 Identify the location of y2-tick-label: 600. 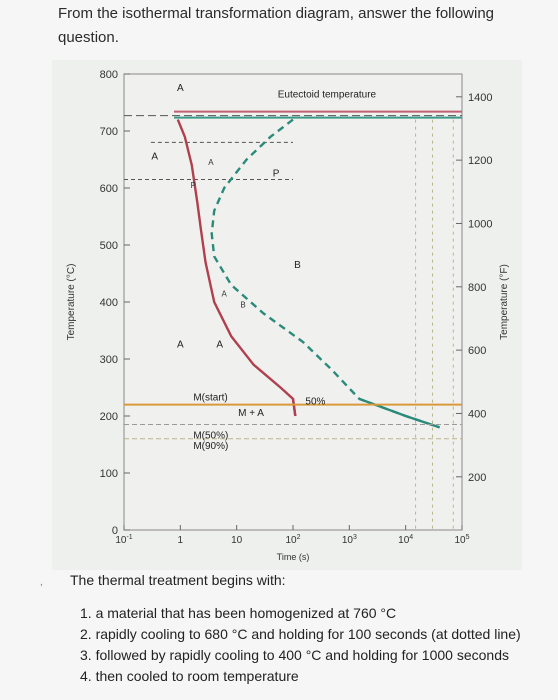
(477, 351).